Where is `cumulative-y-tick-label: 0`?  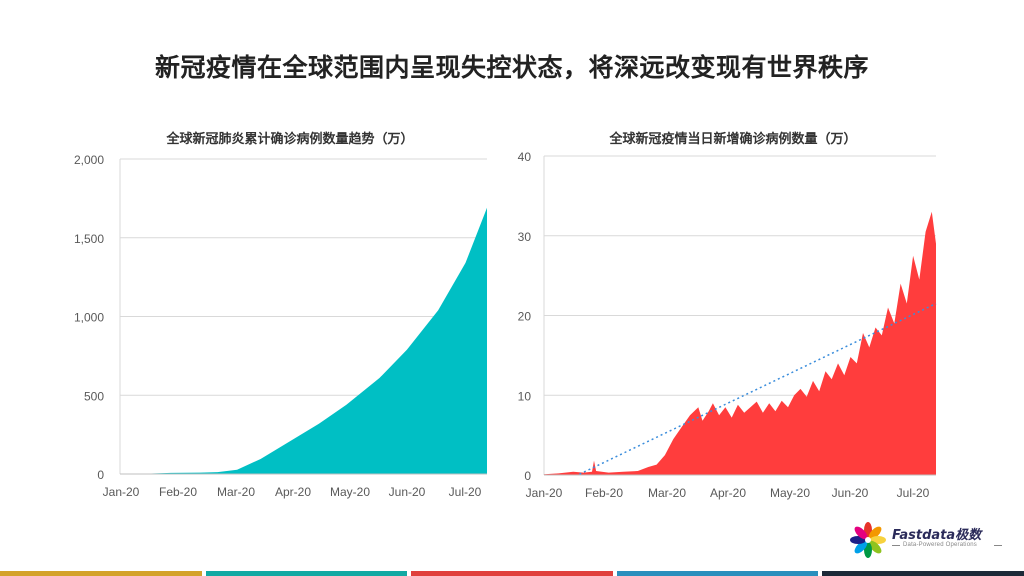 cumulative-y-tick-label: 0 is located at coordinates (100, 475).